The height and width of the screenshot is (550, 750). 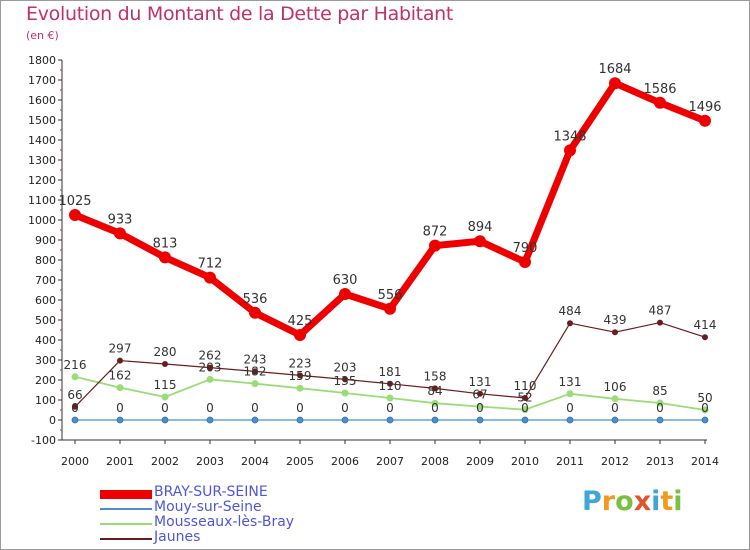 I want to click on y-tick-label: 200, so click(x=45, y=380).